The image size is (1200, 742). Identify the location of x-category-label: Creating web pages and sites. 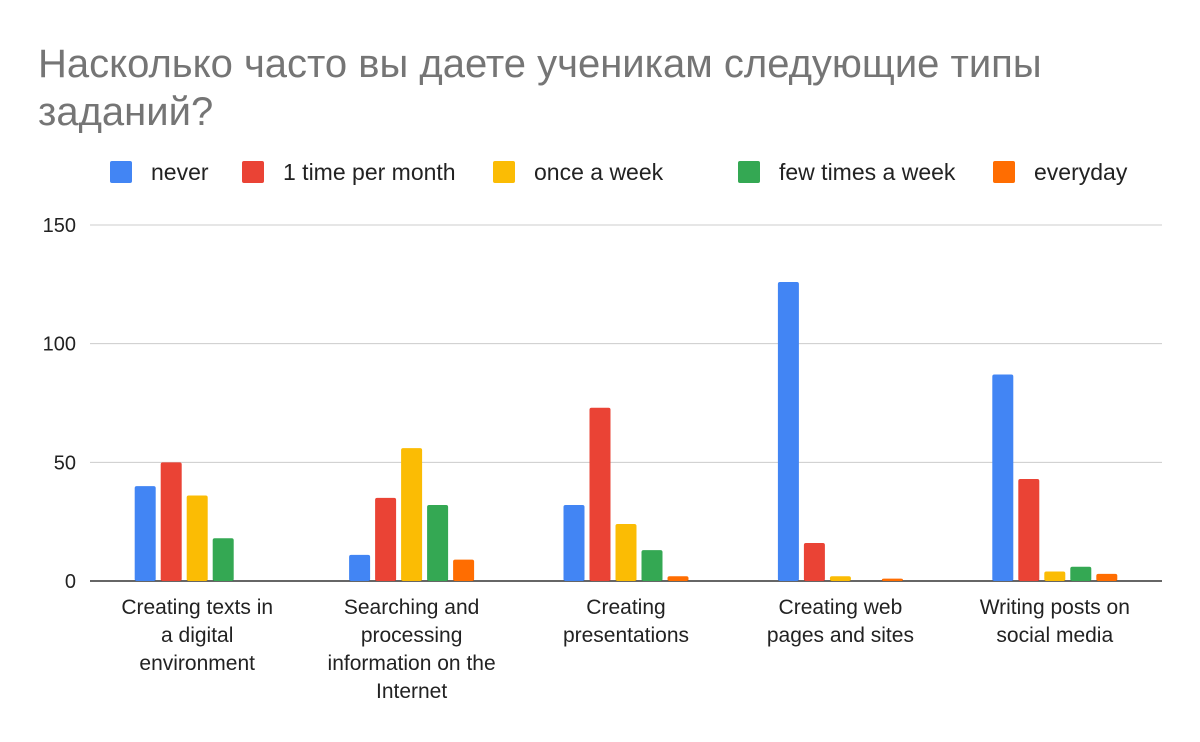
(840, 621).